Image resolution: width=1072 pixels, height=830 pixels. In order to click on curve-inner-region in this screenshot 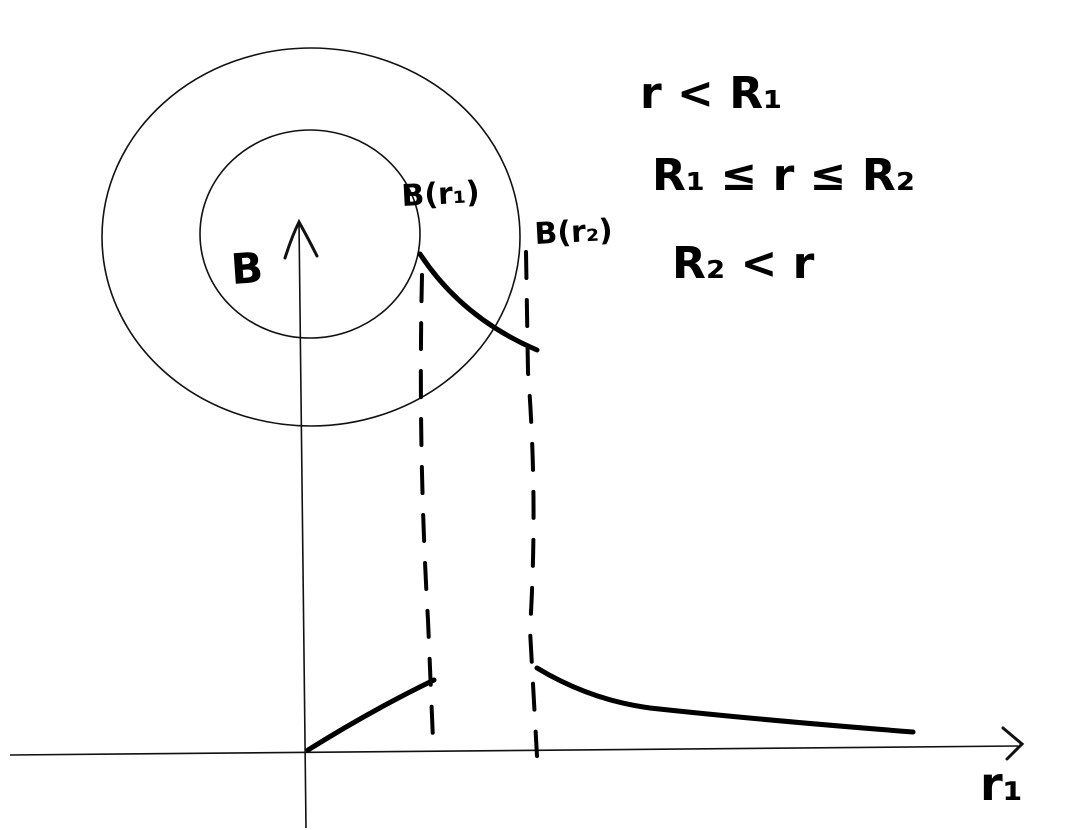, I will do `click(371, 715)`.